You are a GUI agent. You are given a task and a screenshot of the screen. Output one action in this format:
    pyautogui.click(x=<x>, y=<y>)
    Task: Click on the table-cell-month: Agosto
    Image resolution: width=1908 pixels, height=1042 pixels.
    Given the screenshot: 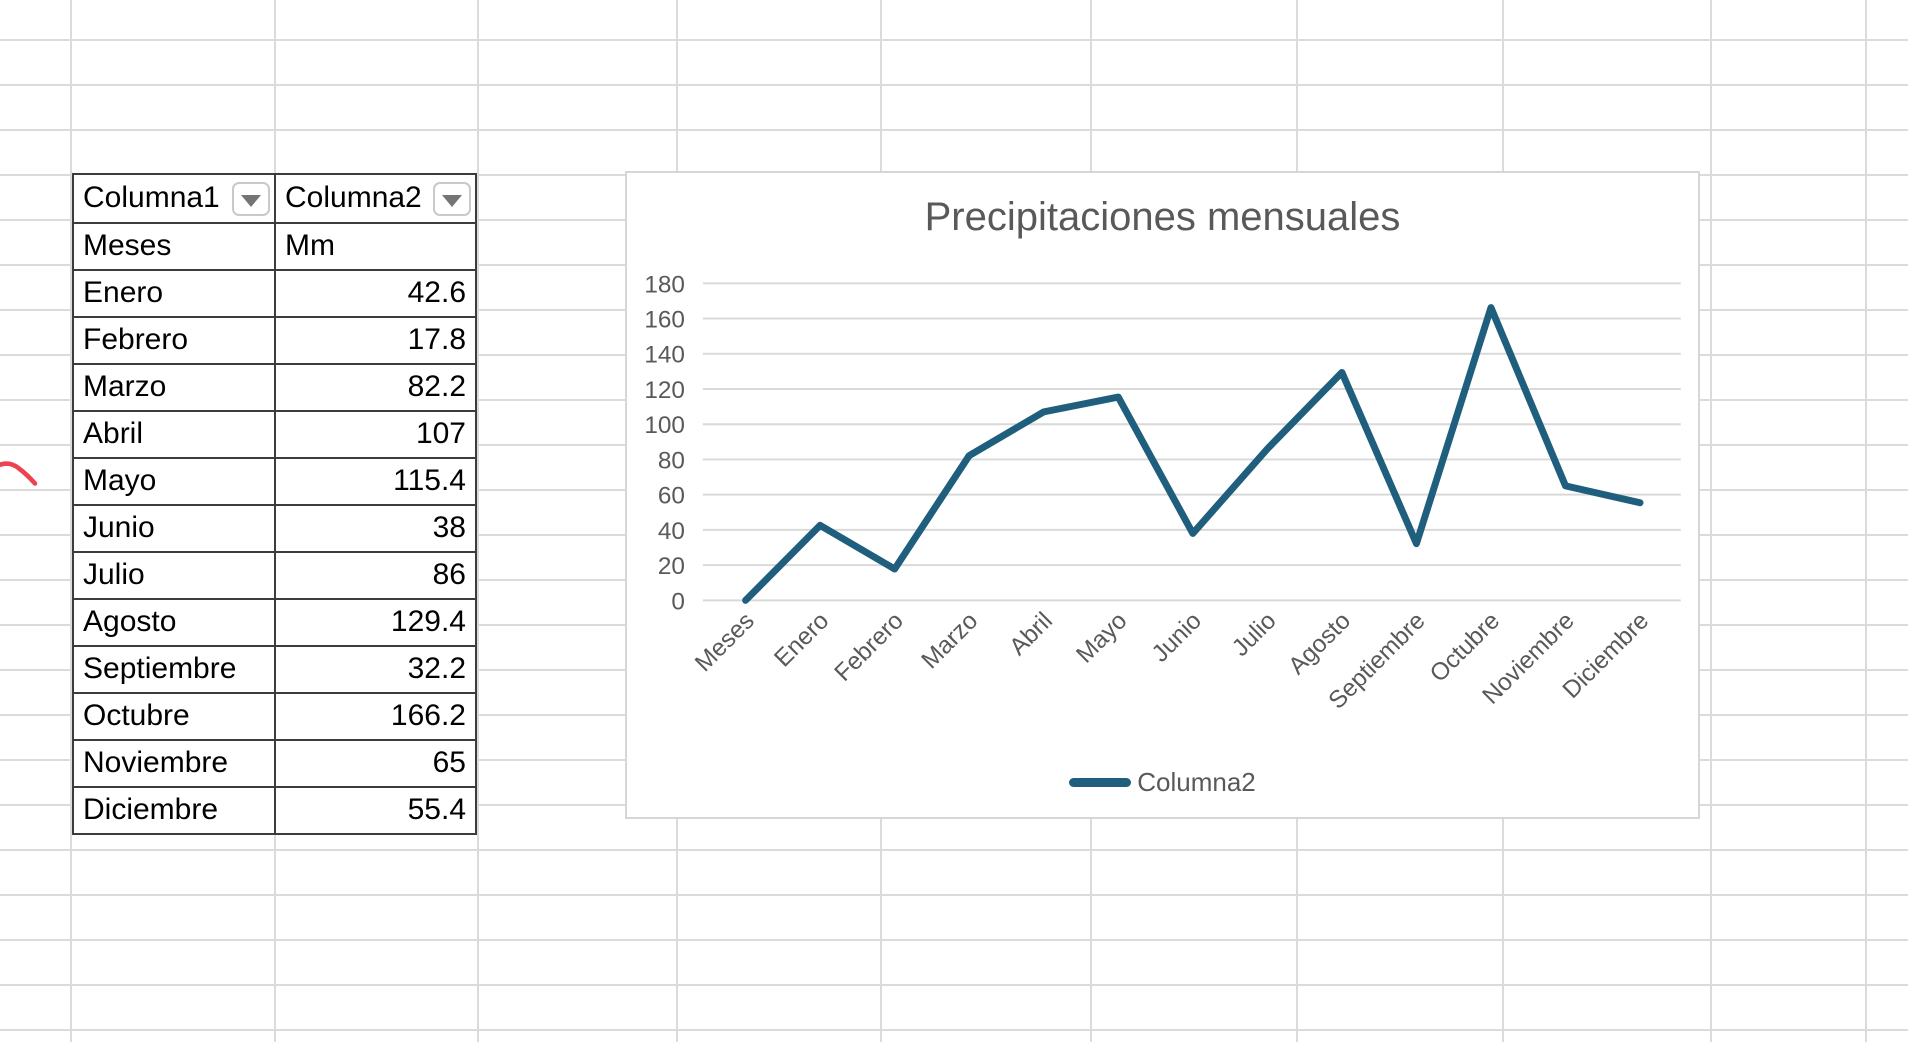 What is the action you would take?
    pyautogui.click(x=175, y=622)
    